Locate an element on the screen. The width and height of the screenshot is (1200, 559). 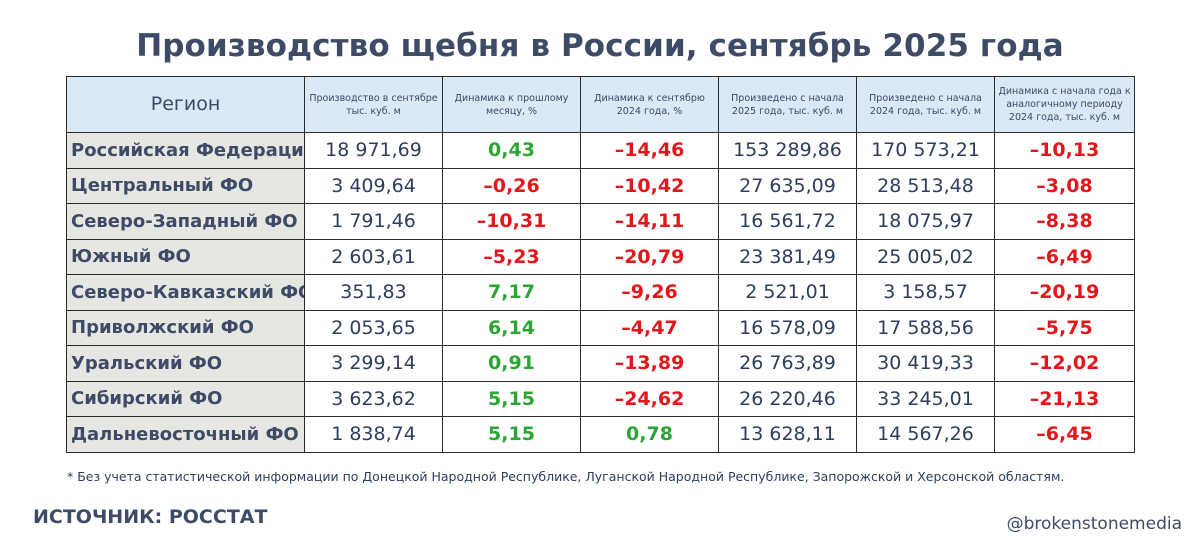
region-cell: Приволжский ФО is located at coordinates (185, 327).